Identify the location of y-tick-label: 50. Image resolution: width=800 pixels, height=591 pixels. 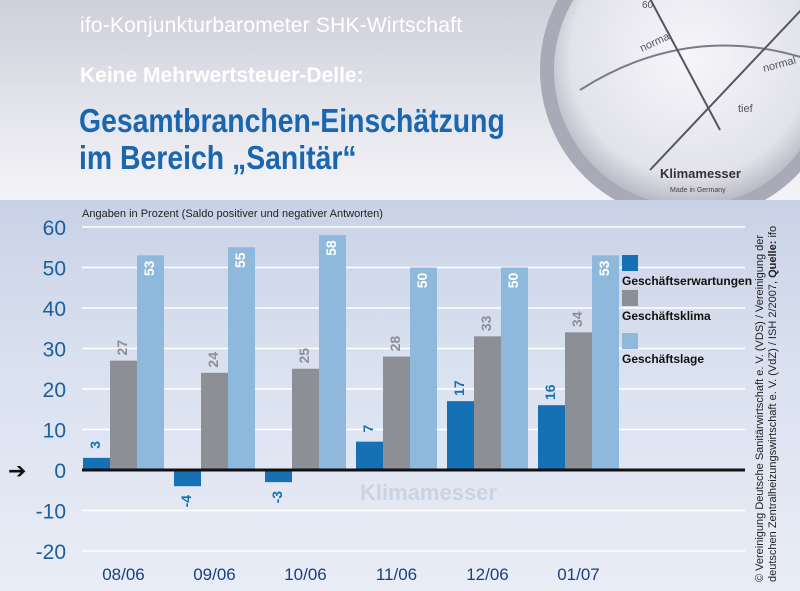
(54, 269).